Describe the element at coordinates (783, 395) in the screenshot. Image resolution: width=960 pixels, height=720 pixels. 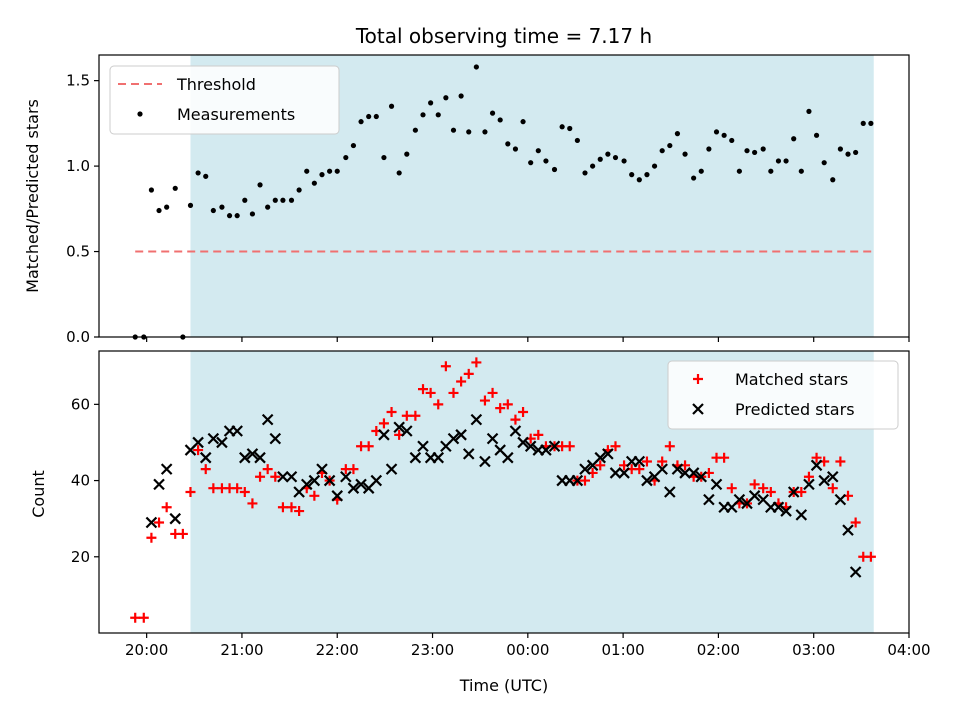
I see `legend: Matched stars Predicted stars` at that location.